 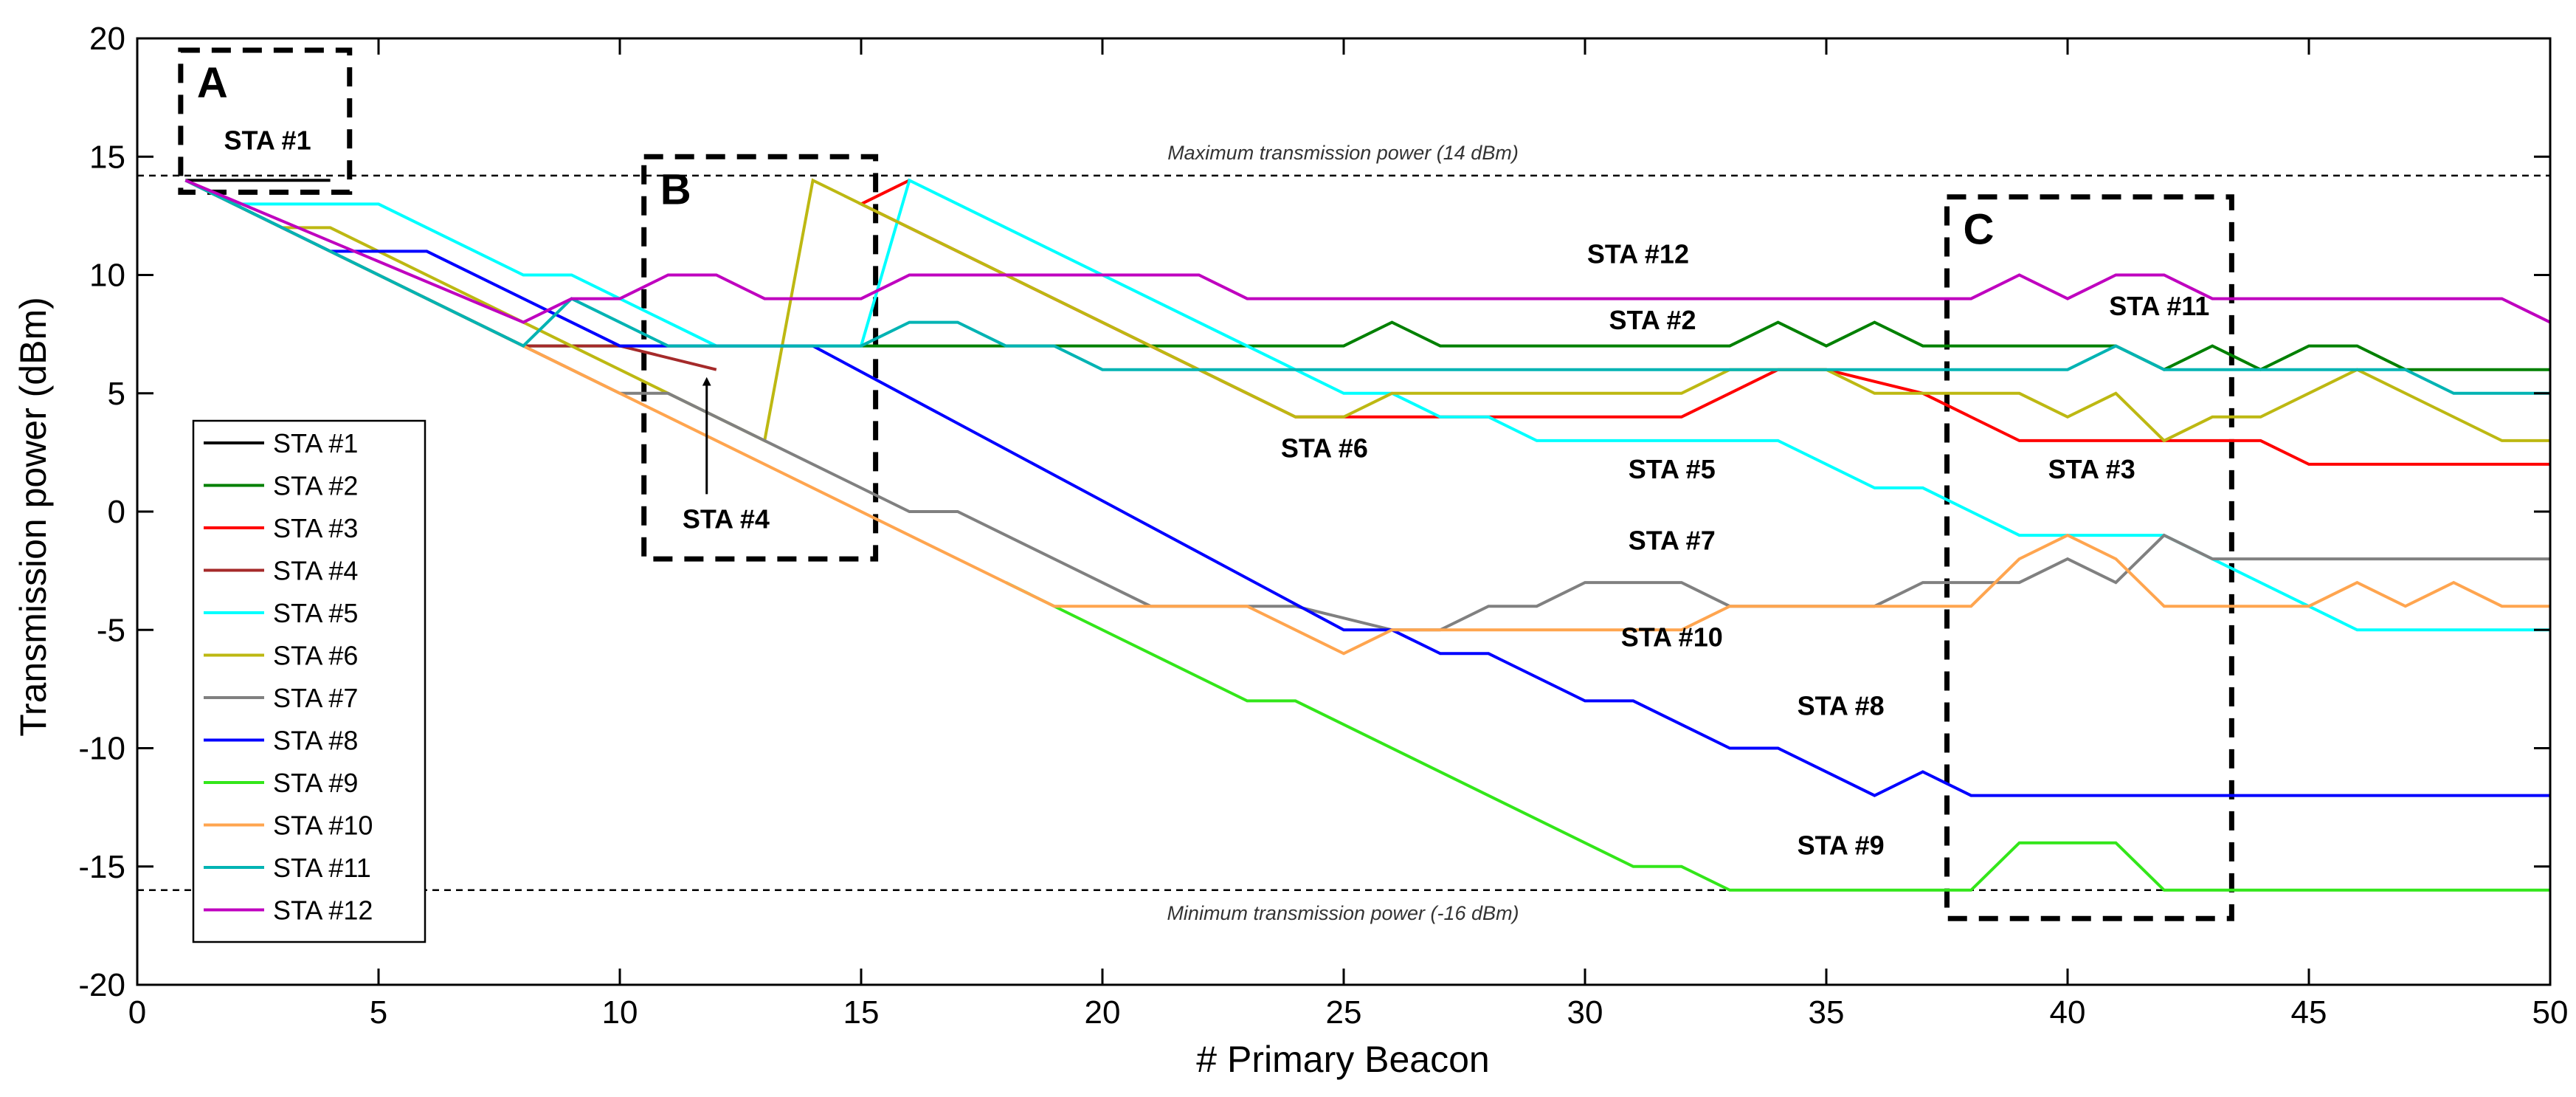 I want to click on reference-line-label: Maximum transmission power (14 dBm), so click(x=1343, y=153).